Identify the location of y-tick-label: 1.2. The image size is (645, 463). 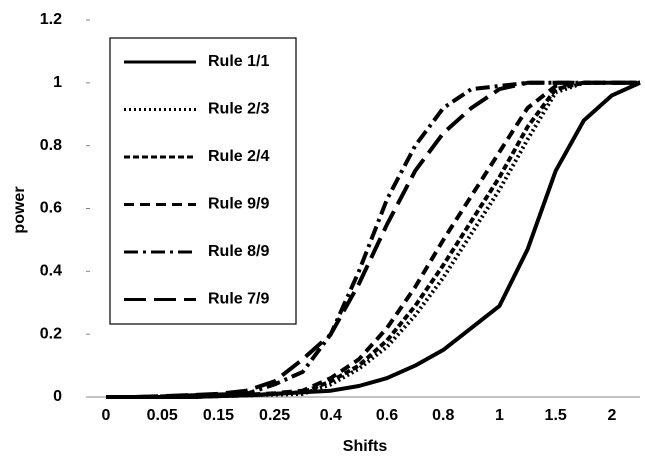
(51, 19).